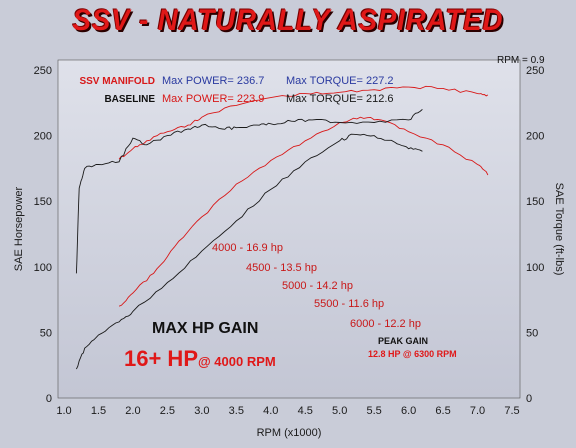 The height and width of the screenshot is (448, 576). I want to click on x-axis-label: RPM (x1000), so click(289, 433).